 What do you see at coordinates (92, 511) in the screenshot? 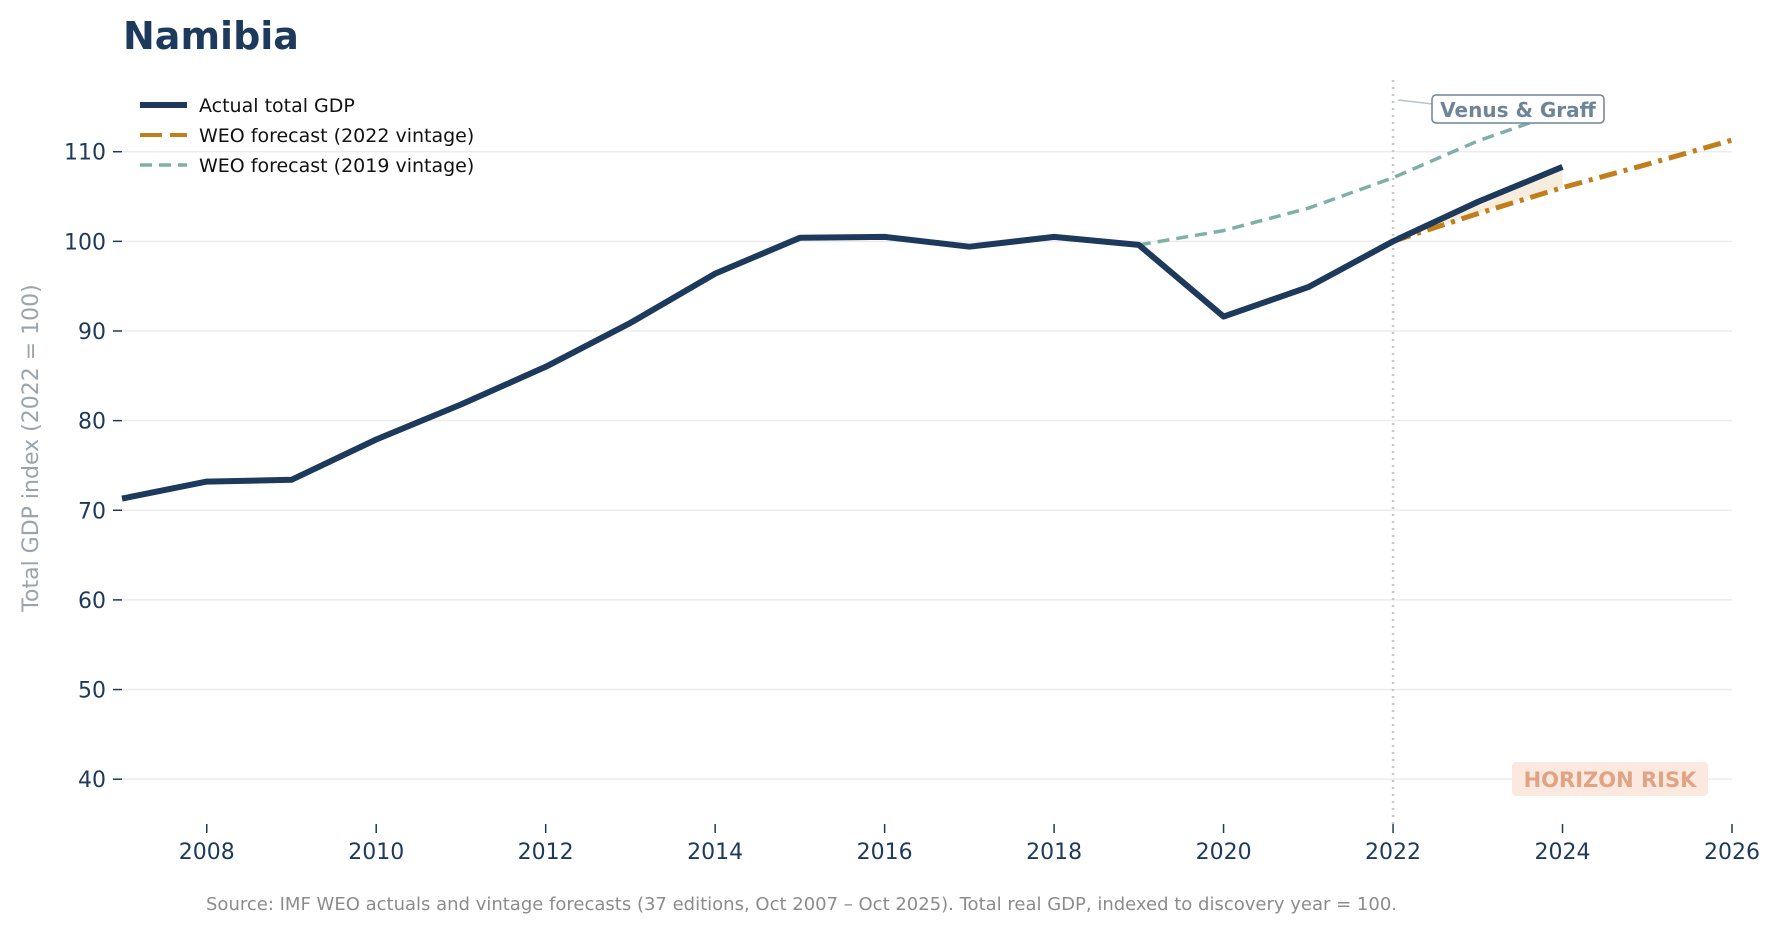
I see `y-tick-label: 70` at bounding box center [92, 511].